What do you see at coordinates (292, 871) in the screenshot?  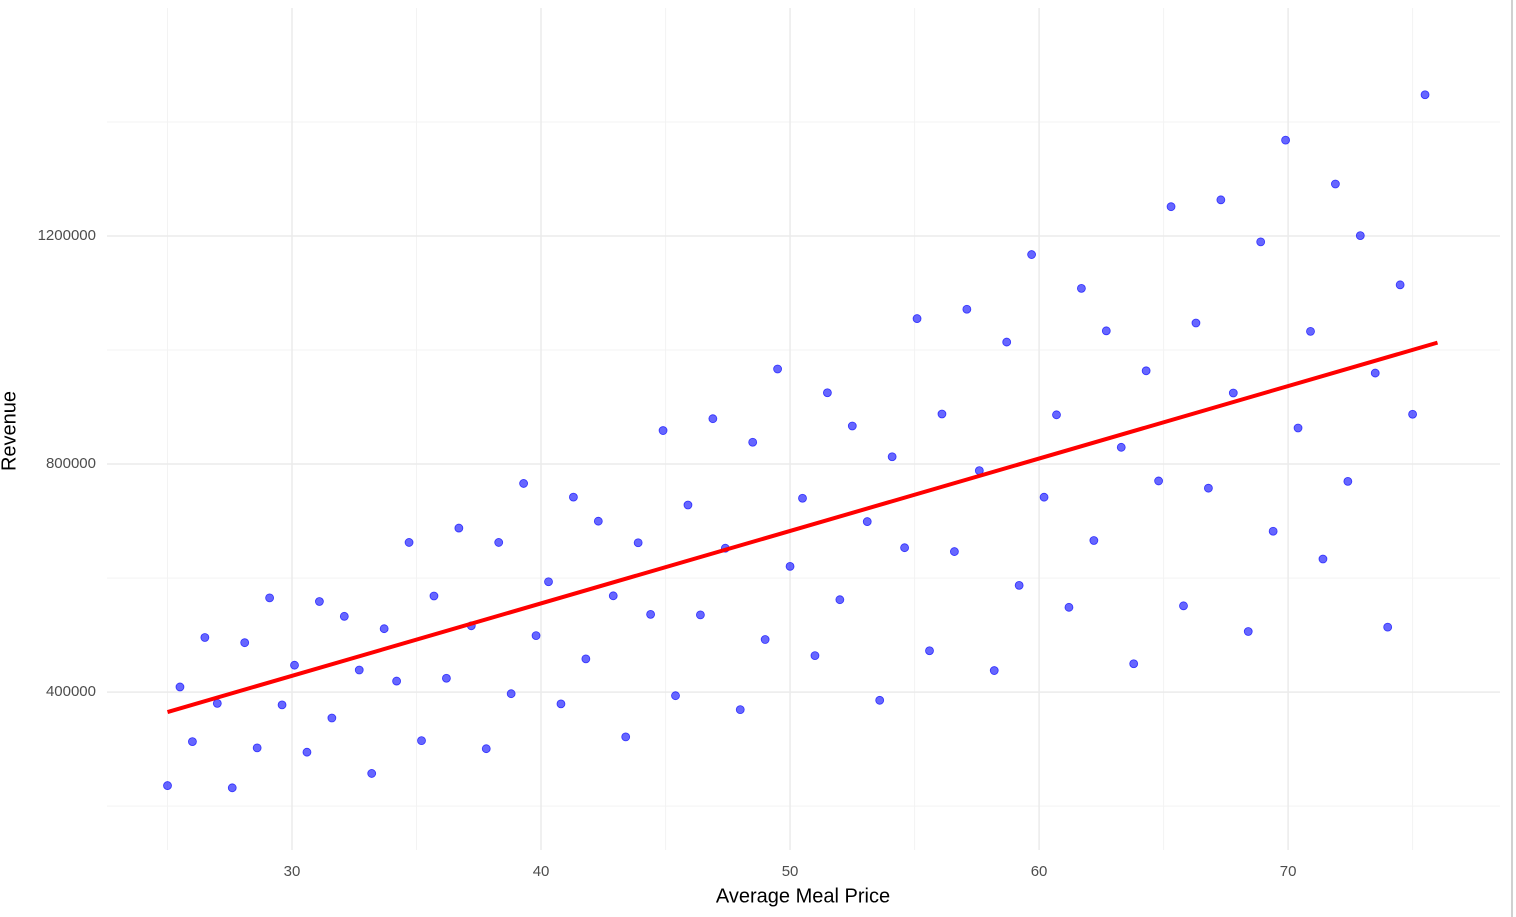 I see `x-tick-label: 30` at bounding box center [292, 871].